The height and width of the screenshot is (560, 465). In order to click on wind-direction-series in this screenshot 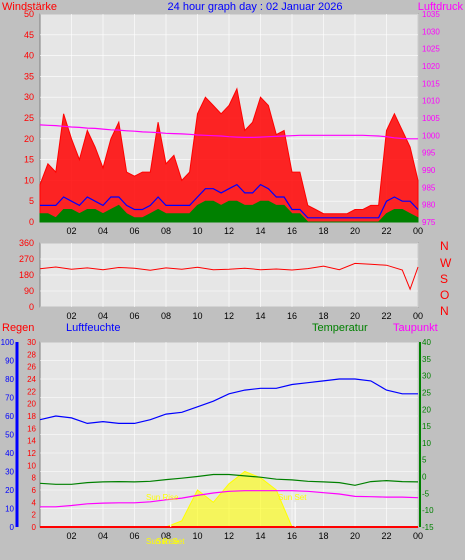, I will do `click(229, 276)`.